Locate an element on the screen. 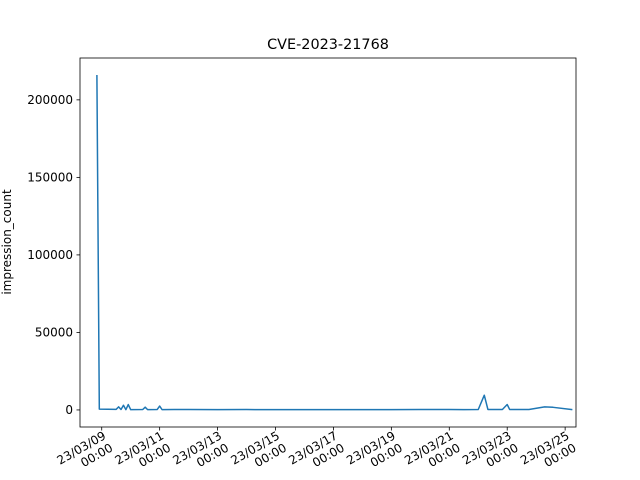 The image size is (640, 480). y-tick-label: 100000 is located at coordinates (50, 255).